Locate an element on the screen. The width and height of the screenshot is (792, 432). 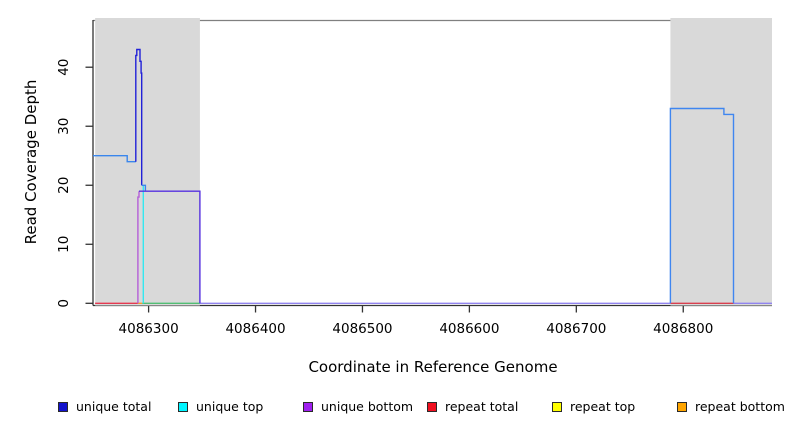
y-tick-label: 20 is located at coordinates (64, 185).